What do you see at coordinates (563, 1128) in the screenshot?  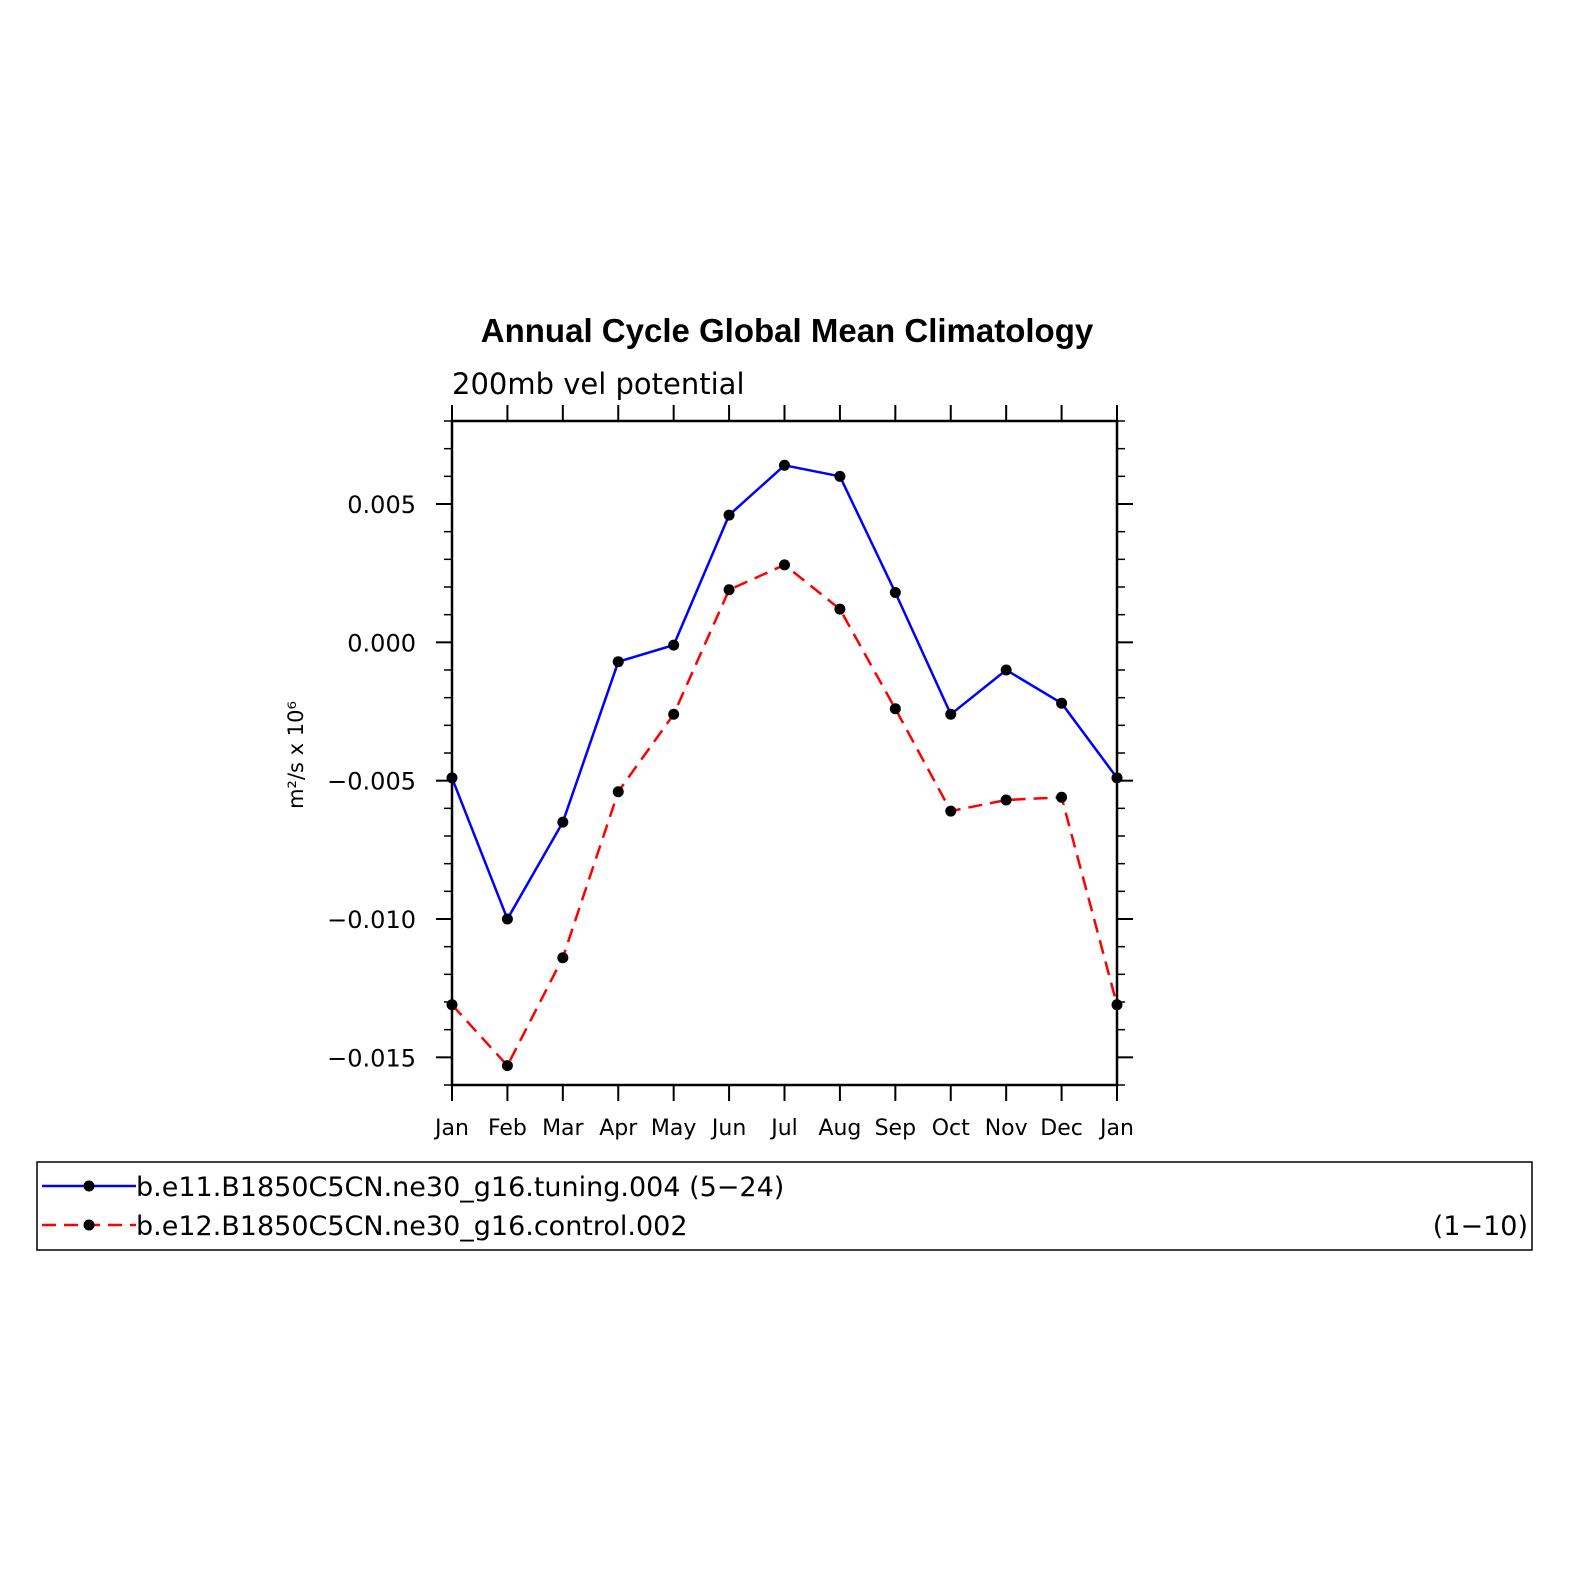 I see `x-tick-label: Mar` at bounding box center [563, 1128].